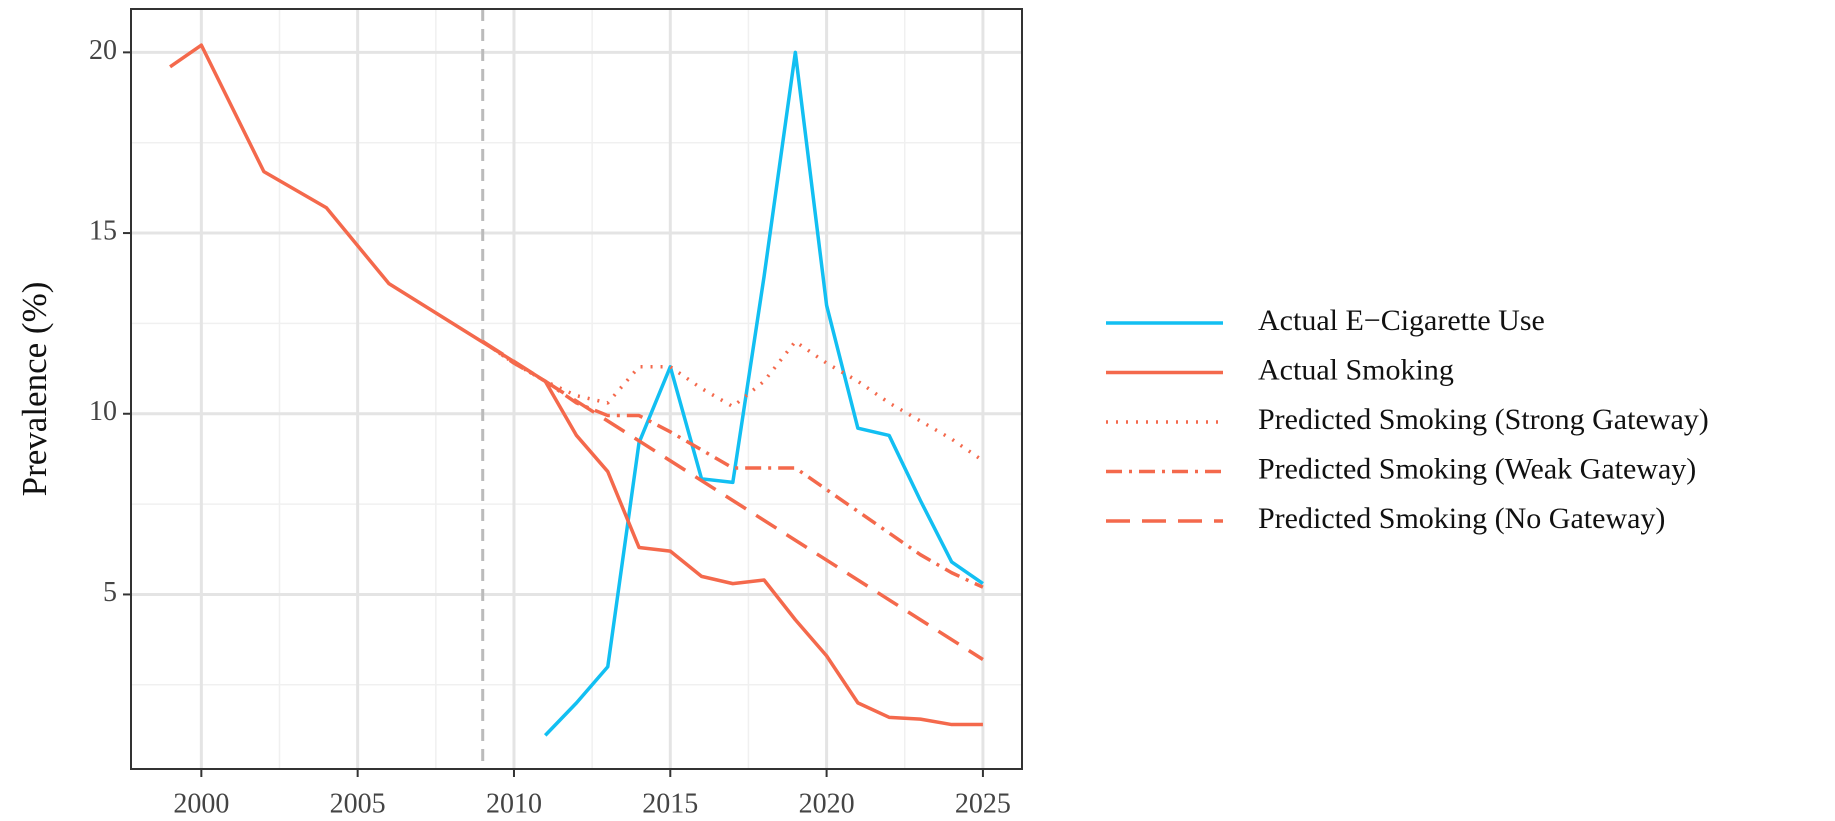 The height and width of the screenshot is (821, 1835). Describe the element at coordinates (1356, 369) in the screenshot. I see `legend-label: Actual Smoking` at that location.